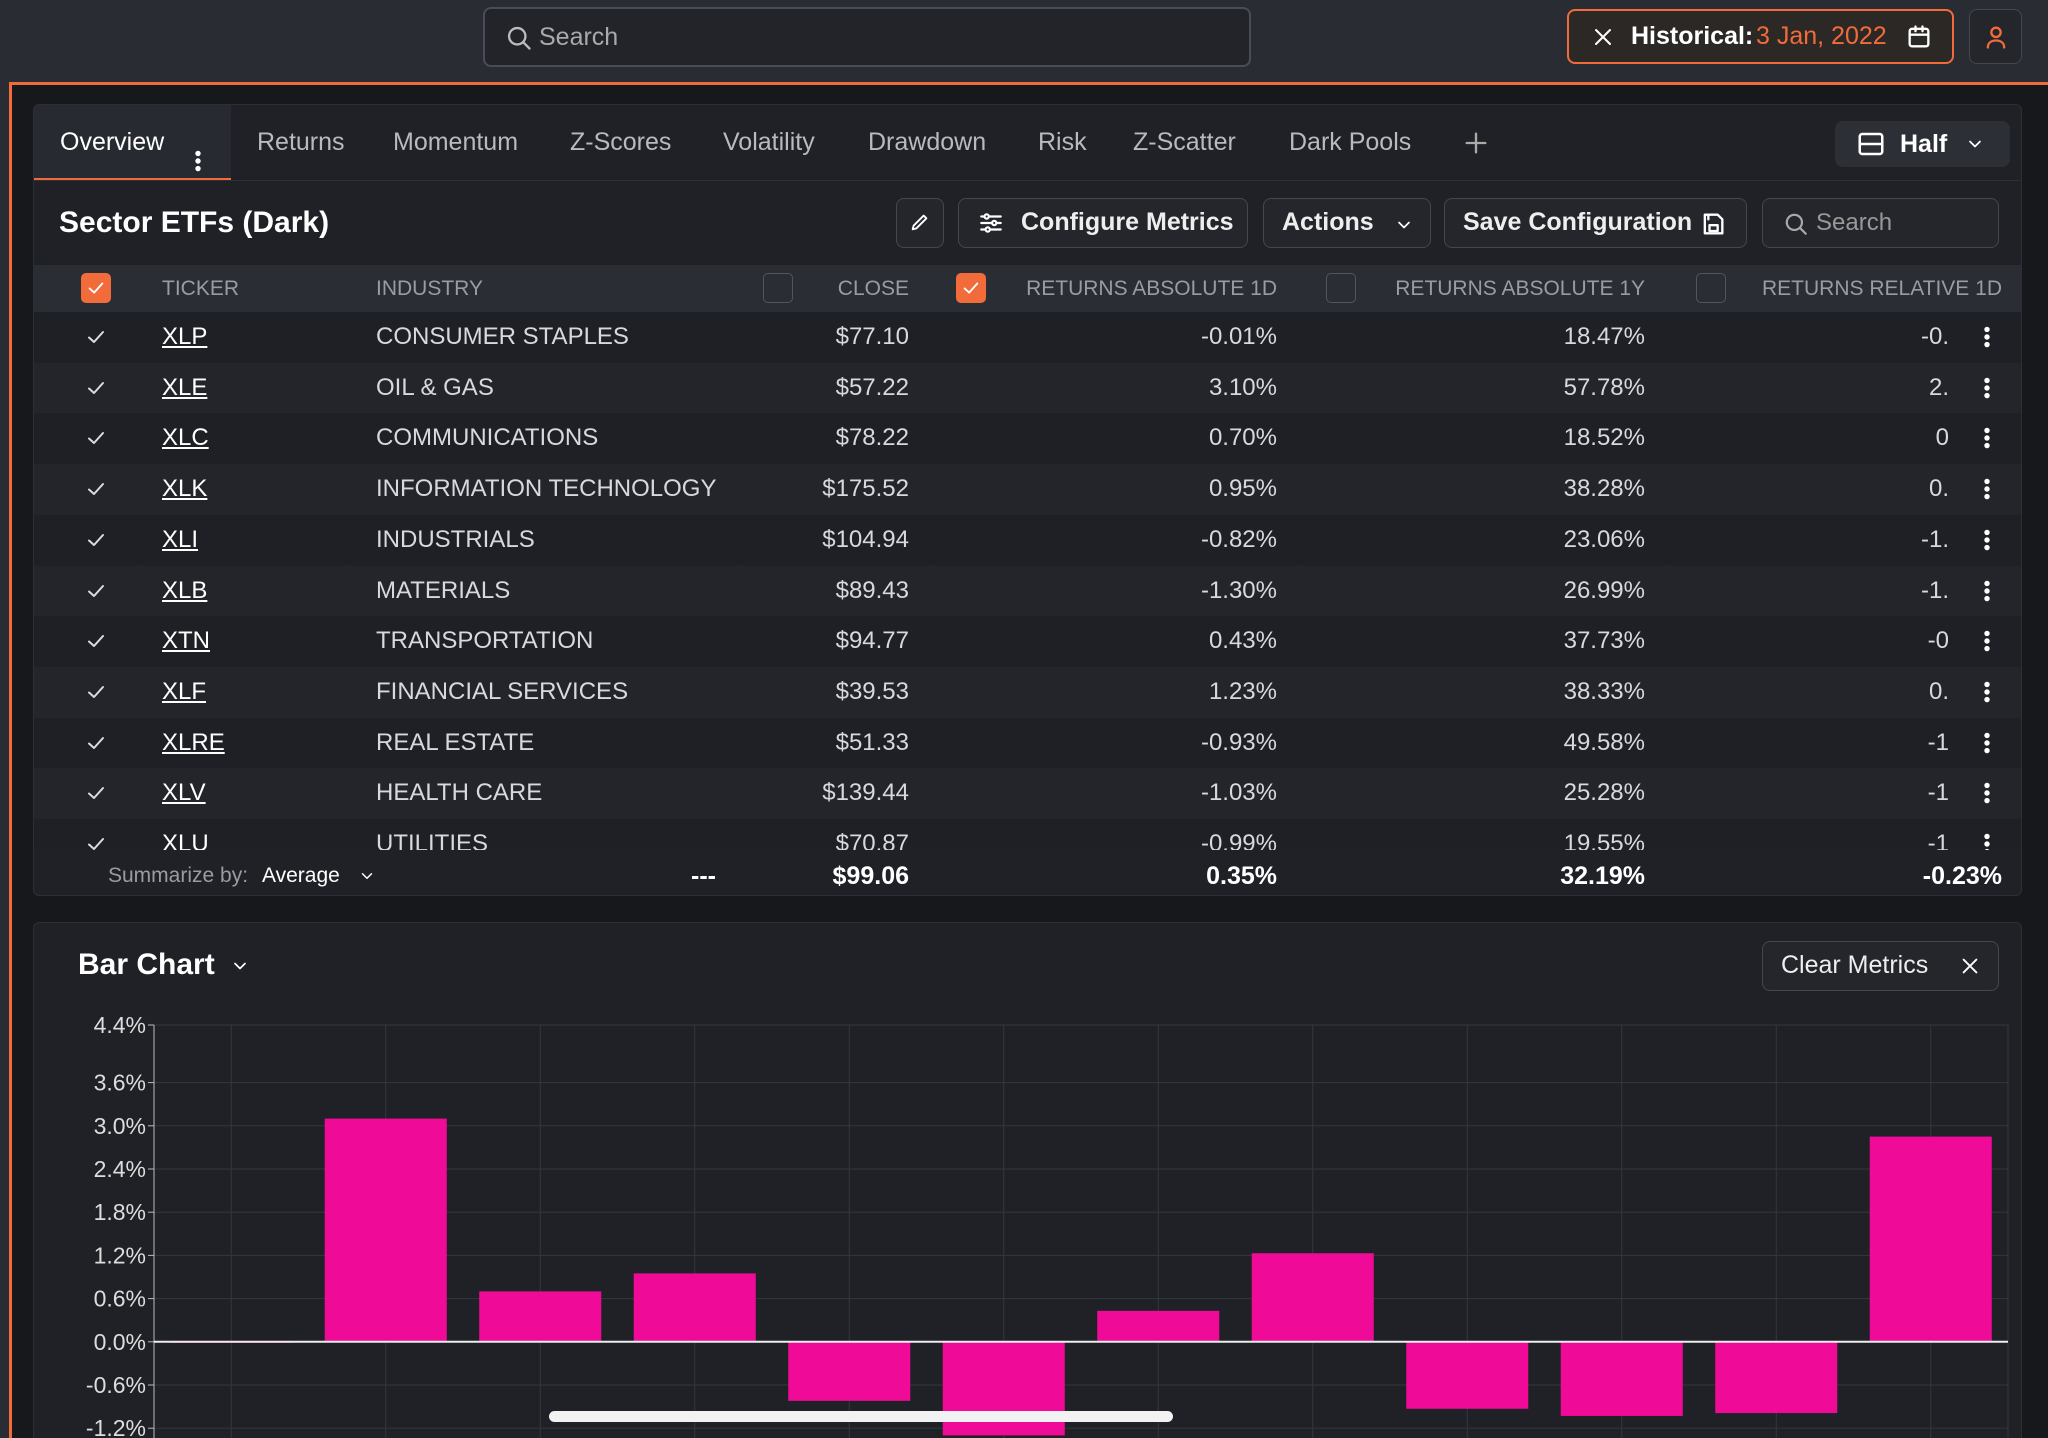 This screenshot has height=1438, width=2048. I want to click on y-tick-label: 0.6%, so click(120, 1299).